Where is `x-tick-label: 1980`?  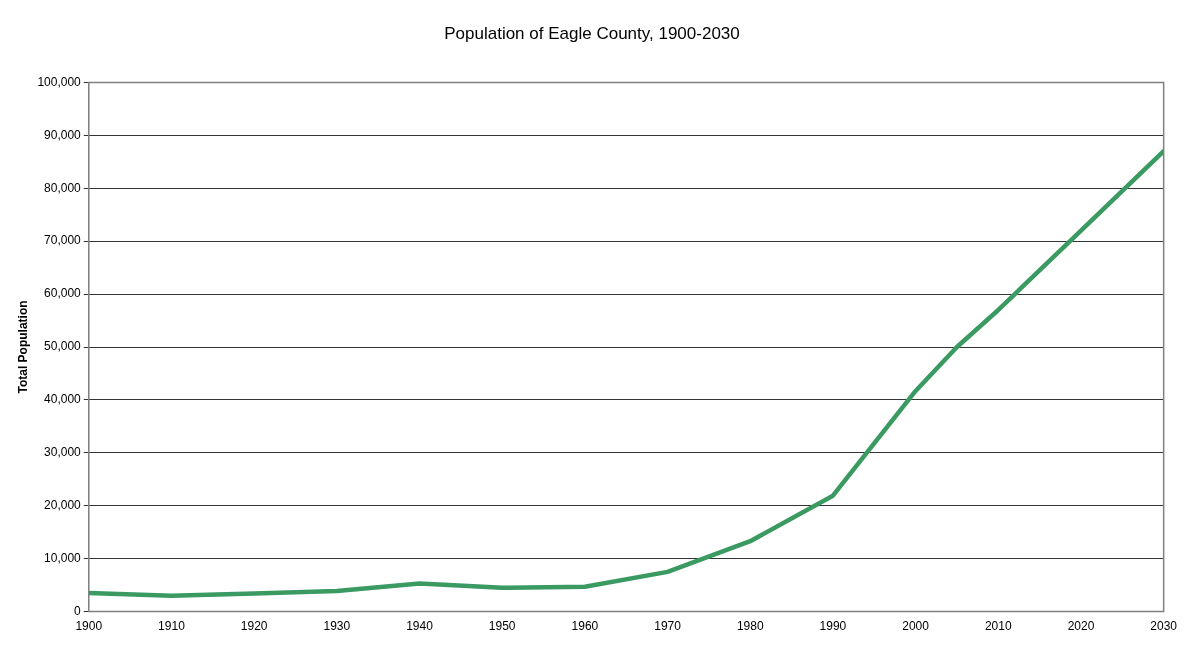
x-tick-label: 1980 is located at coordinates (750, 626).